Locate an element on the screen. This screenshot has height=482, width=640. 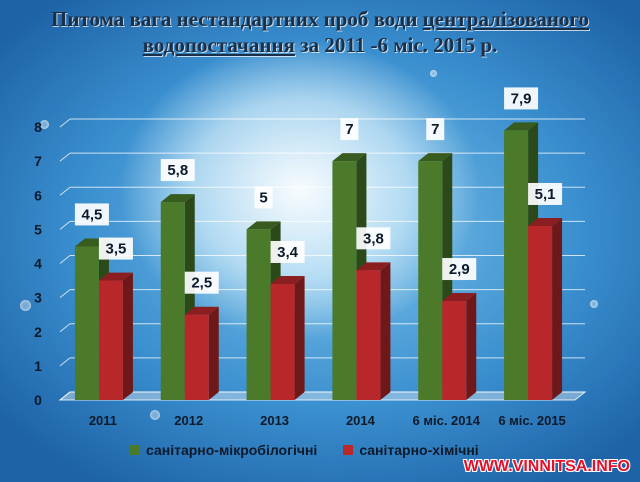
y-tick-label: 0 is located at coordinates (38, 400).